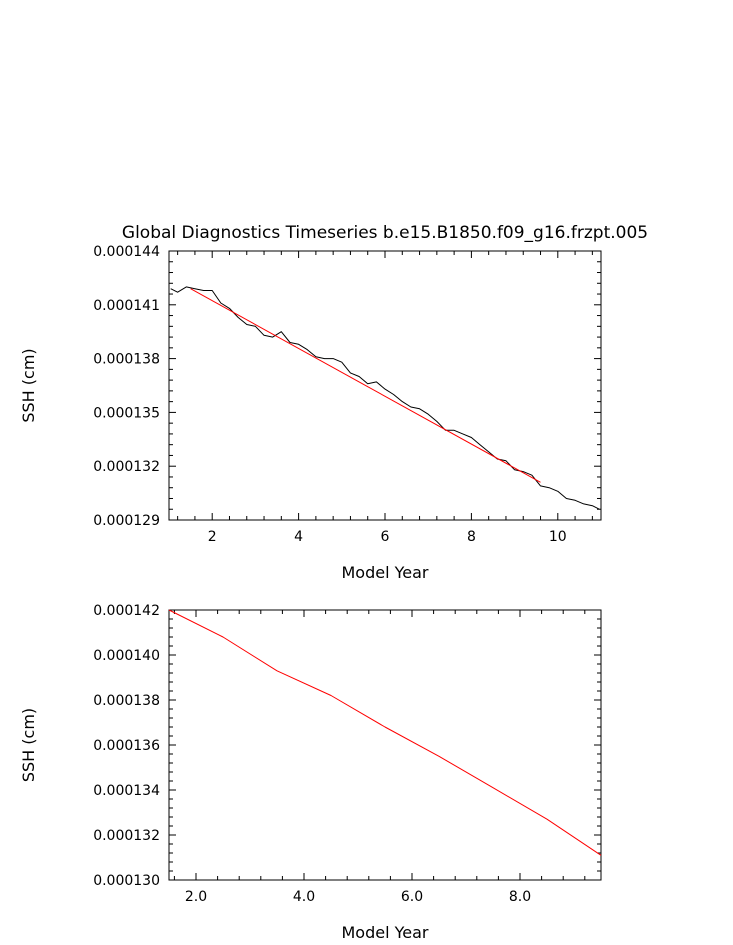  Describe the element at coordinates (385, 537) in the screenshot. I see `x-tick-label: 6` at that location.